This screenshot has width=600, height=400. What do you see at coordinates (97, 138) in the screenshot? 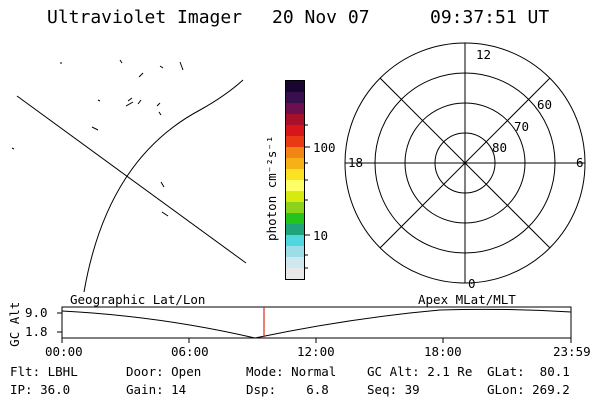
I see `coastline-fragments` at bounding box center [97, 138].